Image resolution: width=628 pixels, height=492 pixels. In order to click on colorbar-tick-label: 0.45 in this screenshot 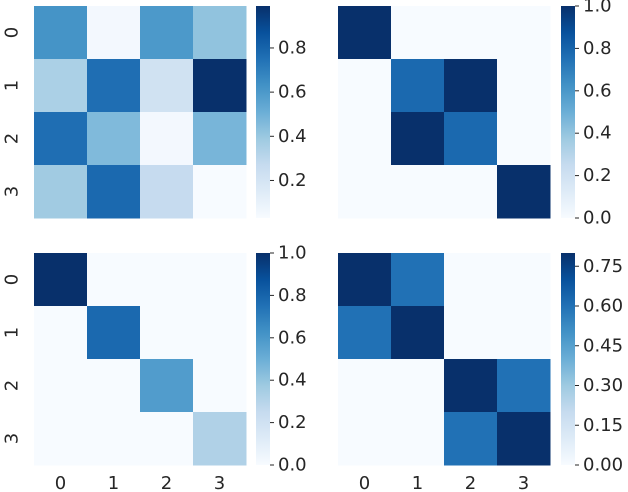, I will do `click(603, 345)`.